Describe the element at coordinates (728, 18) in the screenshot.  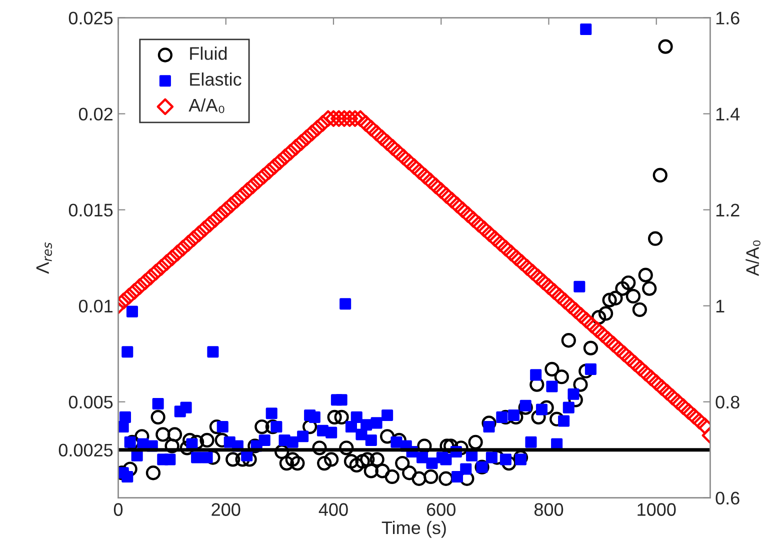
I see `y2-tick-label: 1.6` at that location.